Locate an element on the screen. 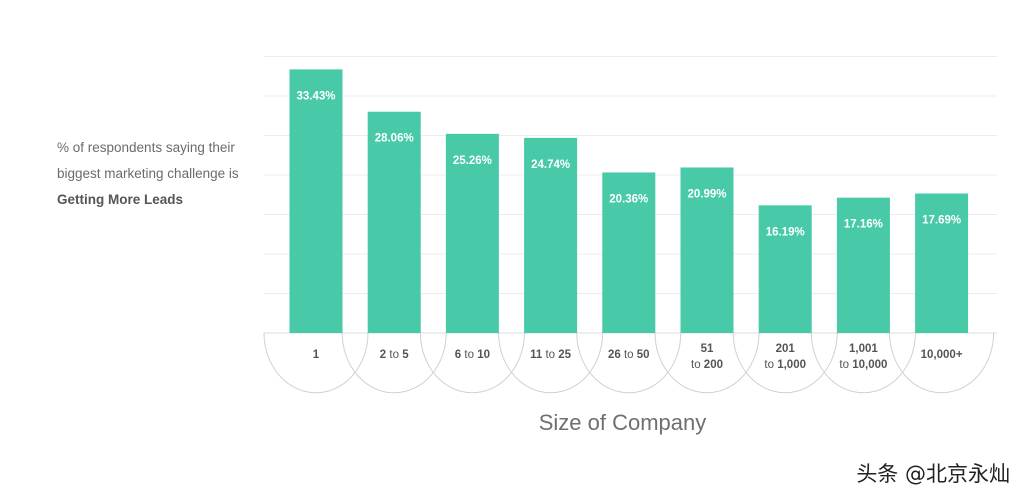 This screenshot has height=504, width=1024. bar-value-label: 25.26% is located at coordinates (472, 161).